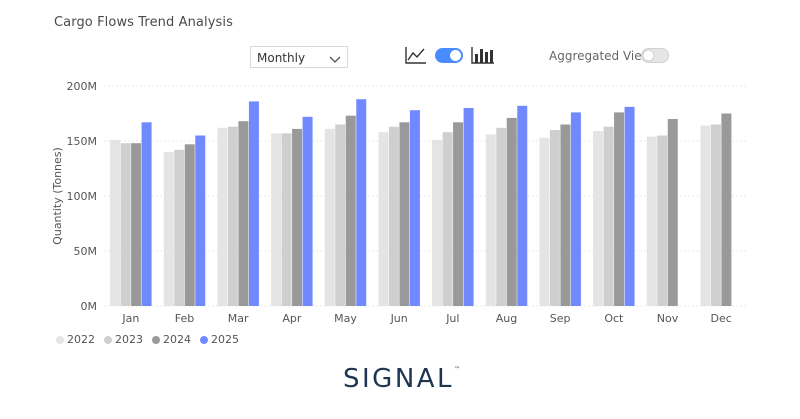  Describe the element at coordinates (82, 86) in the screenshot. I see `y-tick-label: 200M` at that location.